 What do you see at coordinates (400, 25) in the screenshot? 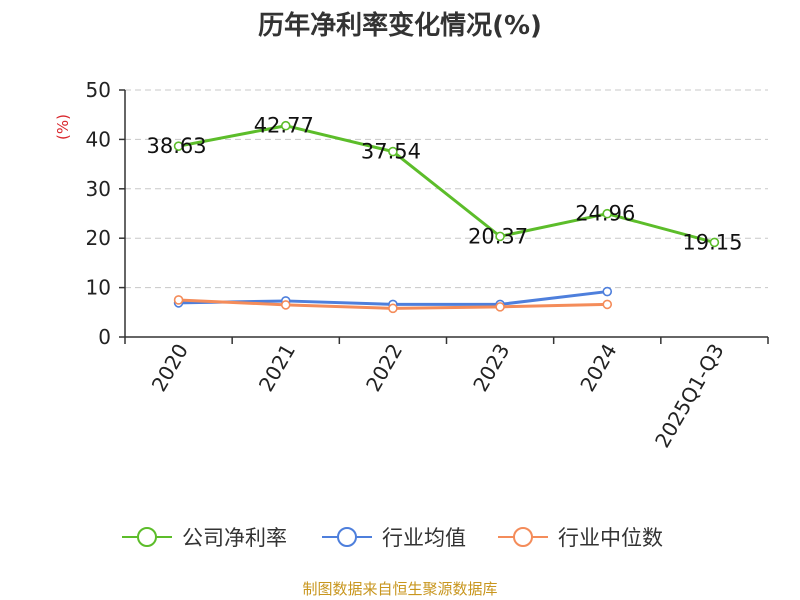
I see `chart-title: 历年净利率变化情况(%)` at bounding box center [400, 25].